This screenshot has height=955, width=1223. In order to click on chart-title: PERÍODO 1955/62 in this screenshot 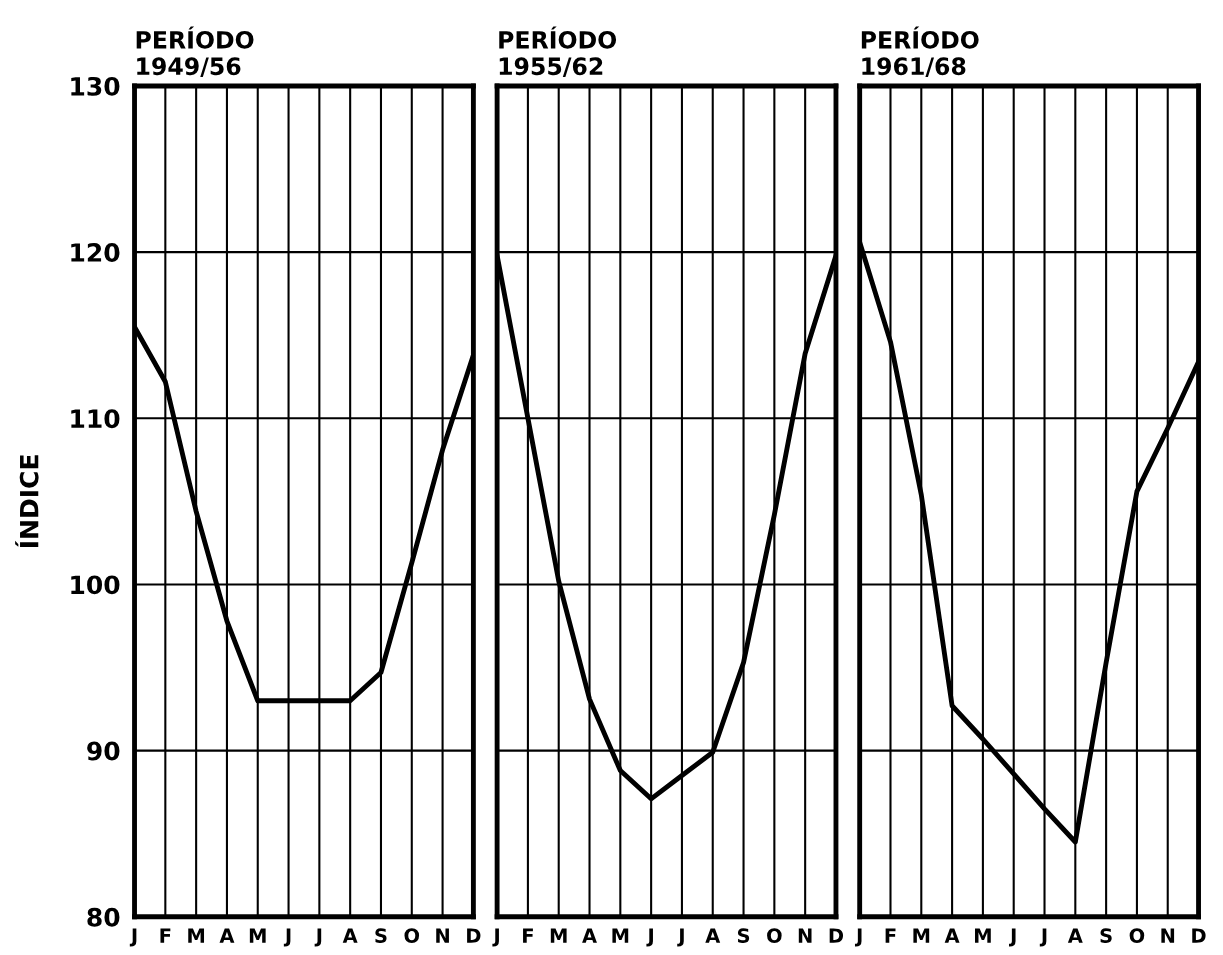, I will do `click(558, 52)`.